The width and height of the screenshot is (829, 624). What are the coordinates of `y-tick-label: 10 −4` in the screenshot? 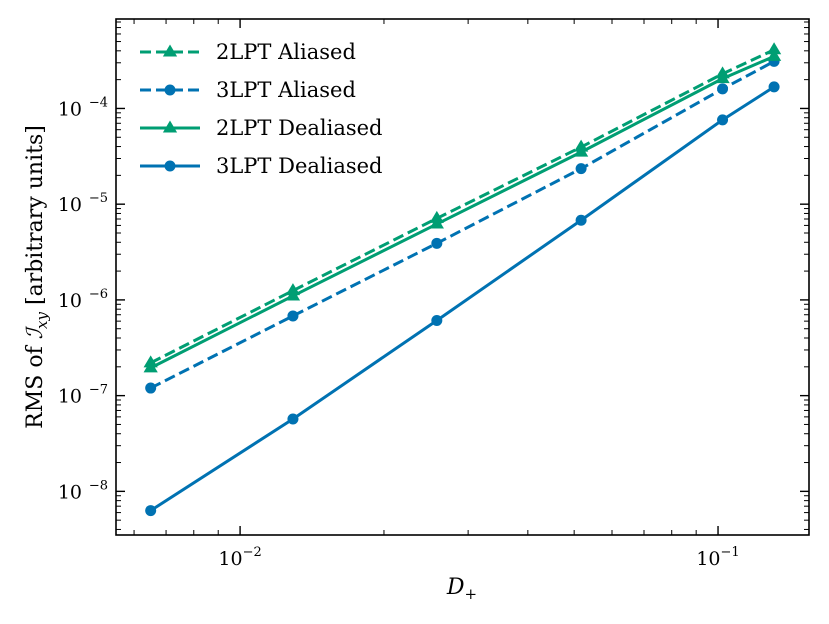 It's located at (83, 107).